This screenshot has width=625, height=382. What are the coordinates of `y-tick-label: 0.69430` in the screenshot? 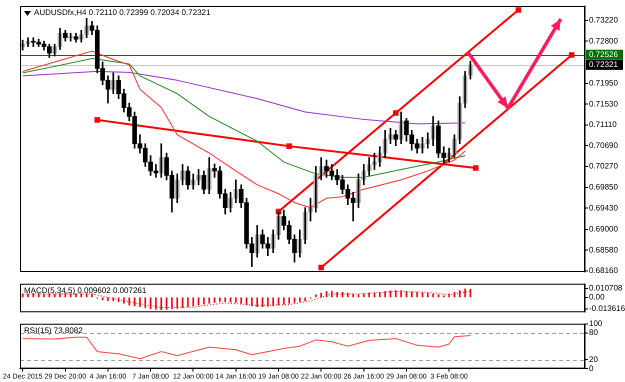 It's located at (603, 207).